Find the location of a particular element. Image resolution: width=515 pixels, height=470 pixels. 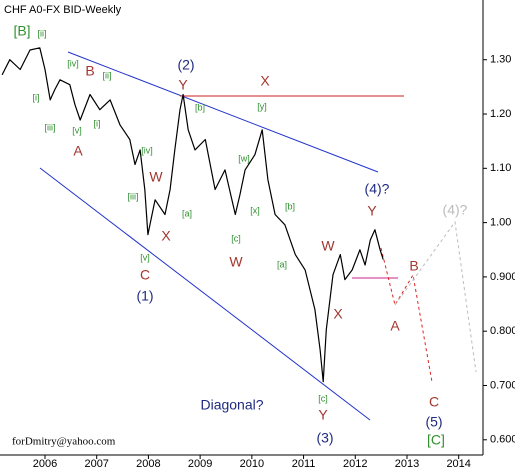

x-tick-label: 2012 is located at coordinates (355, 464).